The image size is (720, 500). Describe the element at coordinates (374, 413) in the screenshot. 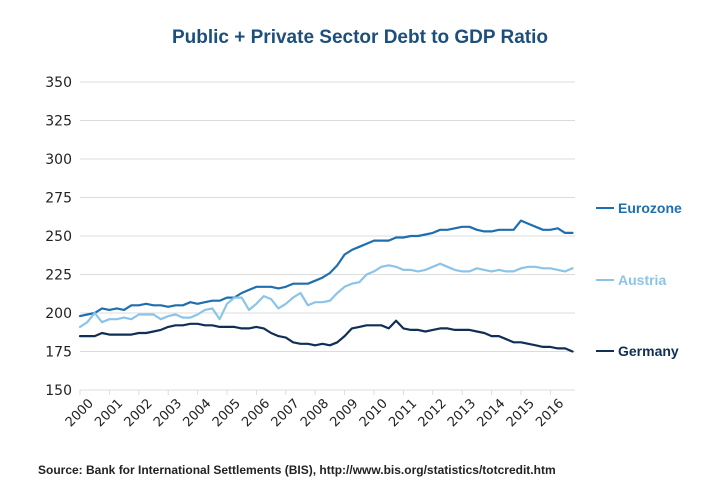

I see `x-tick-label: 2010` at that location.